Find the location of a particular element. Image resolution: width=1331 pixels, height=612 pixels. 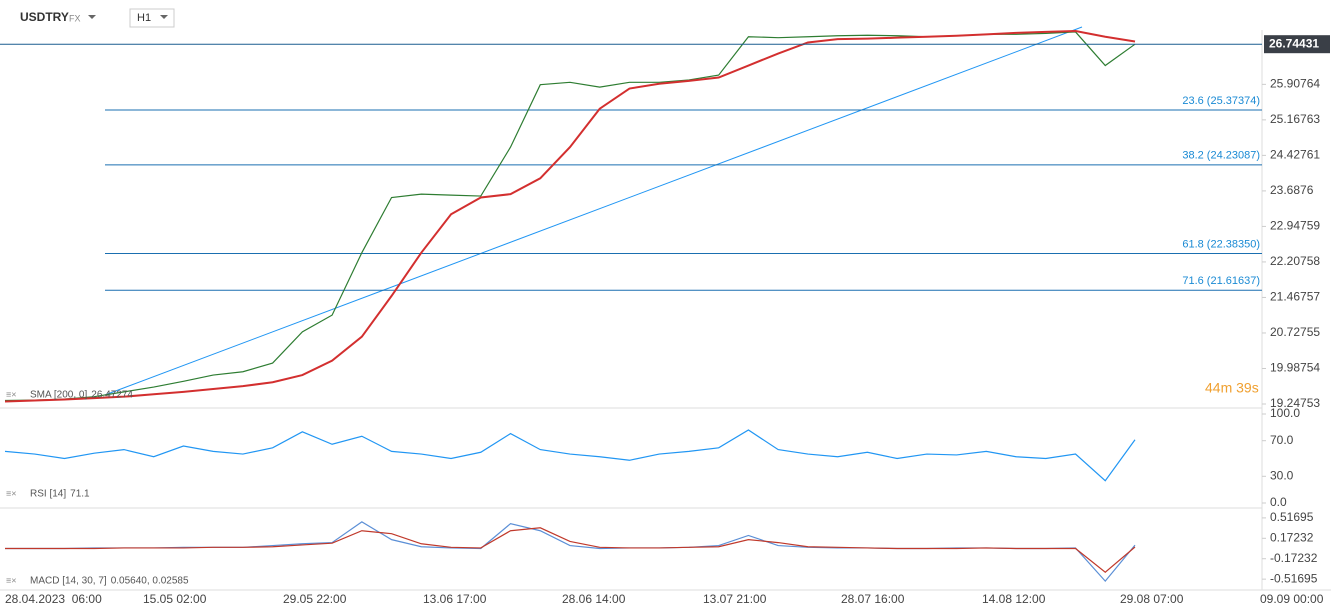

y-tick-label: 25.16763 is located at coordinates (1295, 119).